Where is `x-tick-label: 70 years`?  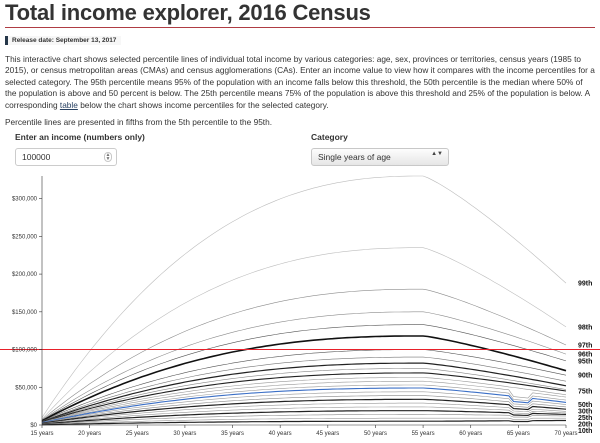 x-tick-label: 70 years is located at coordinates (565, 434).